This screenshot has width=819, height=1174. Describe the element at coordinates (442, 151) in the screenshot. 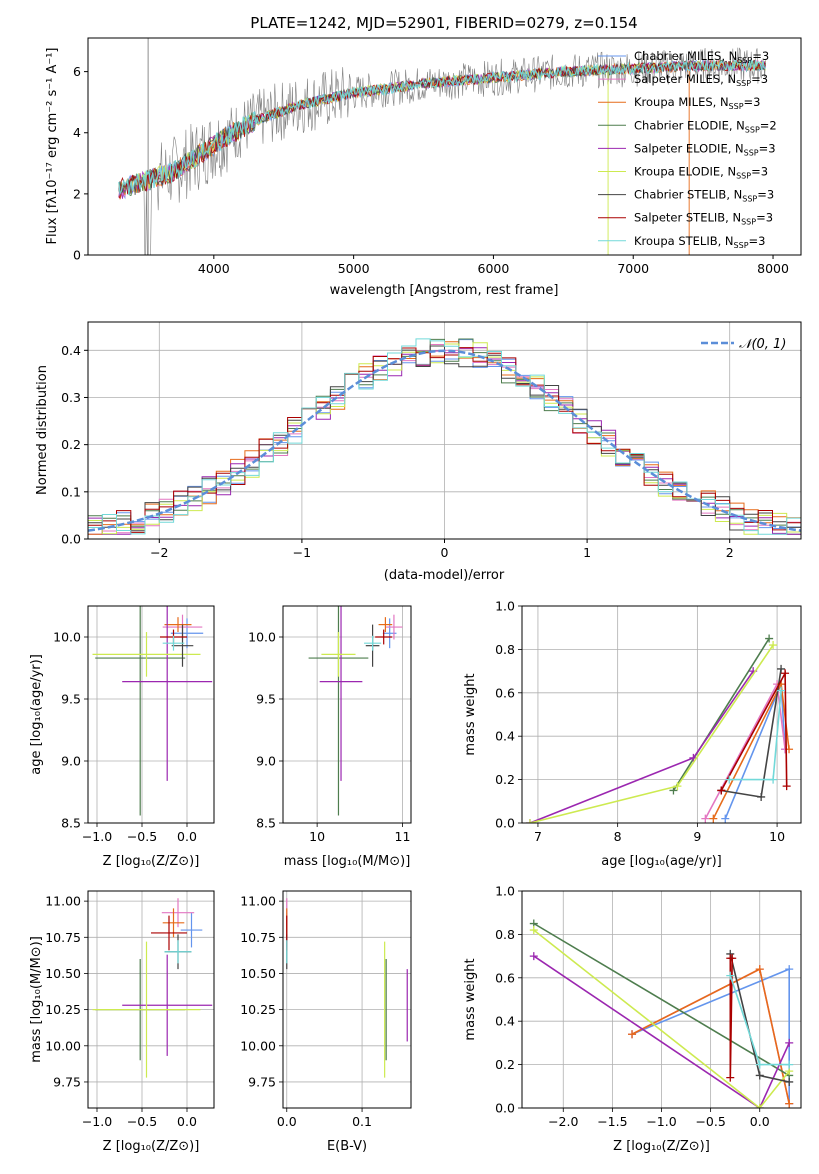

I see `observed-spectrum` at that location.